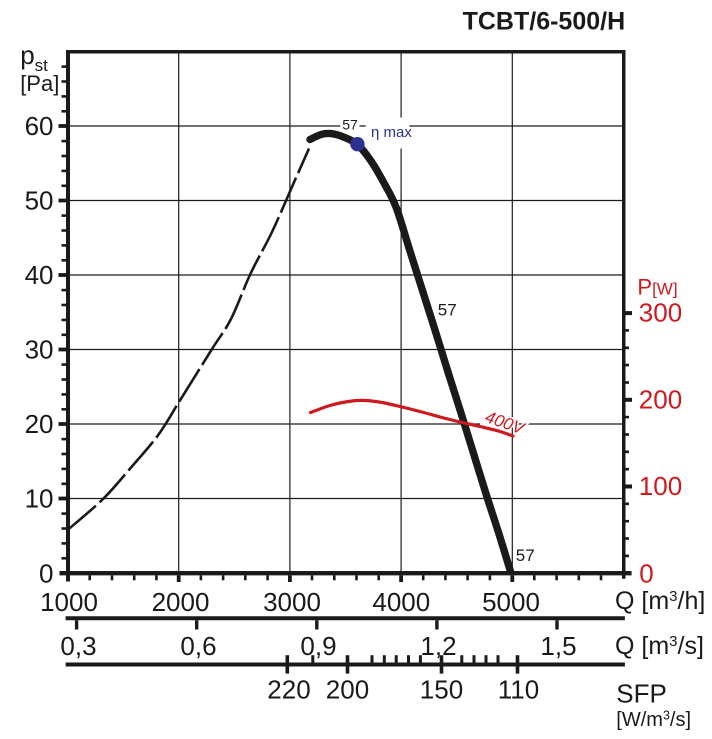 This screenshot has width=712, height=739. I want to click on svg-text: 220, so click(288, 690).